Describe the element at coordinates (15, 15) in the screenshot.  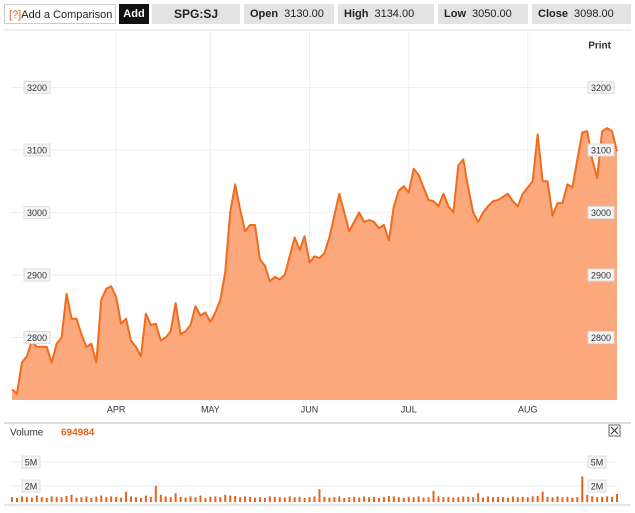
I see `help: [?]` at that location.